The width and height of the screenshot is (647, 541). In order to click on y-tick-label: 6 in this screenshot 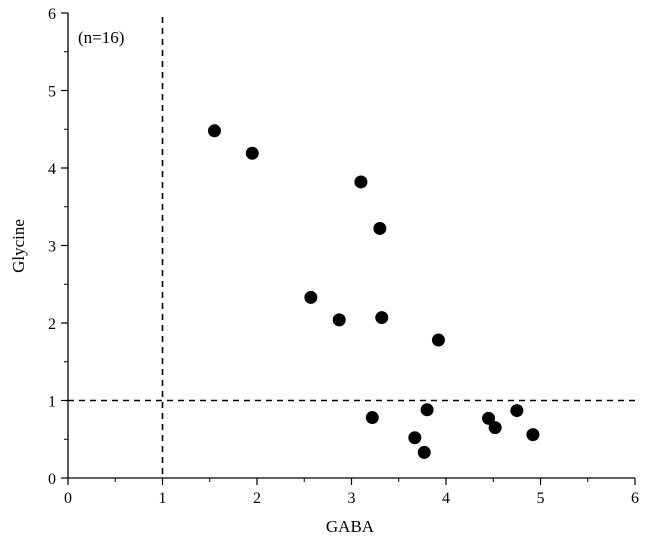, I will do `click(52, 14)`.